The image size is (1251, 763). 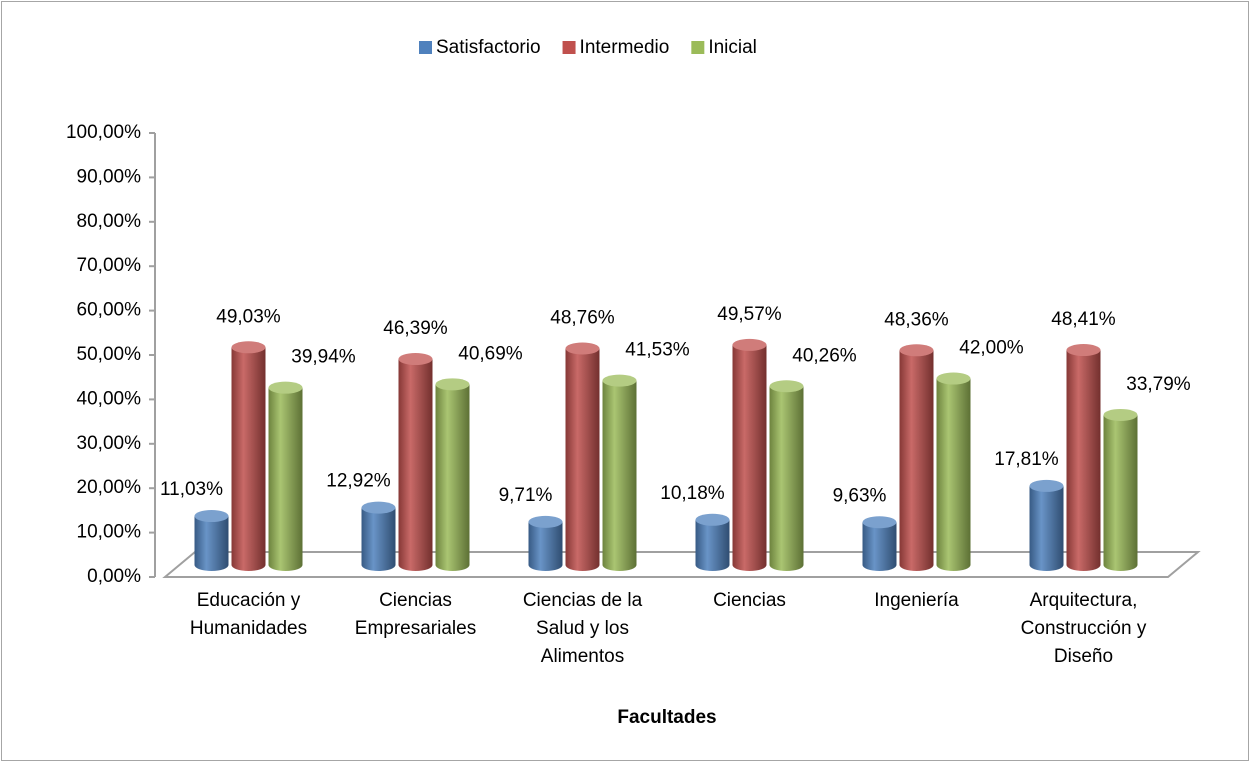 What do you see at coordinates (666, 717) in the screenshot?
I see `x-axis-title: Facultades` at bounding box center [666, 717].